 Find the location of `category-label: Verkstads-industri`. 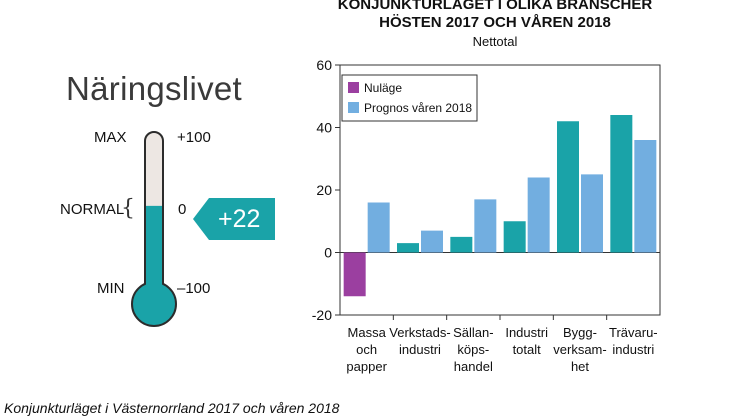

category-label: Verkstads-industri is located at coordinates (419, 341).